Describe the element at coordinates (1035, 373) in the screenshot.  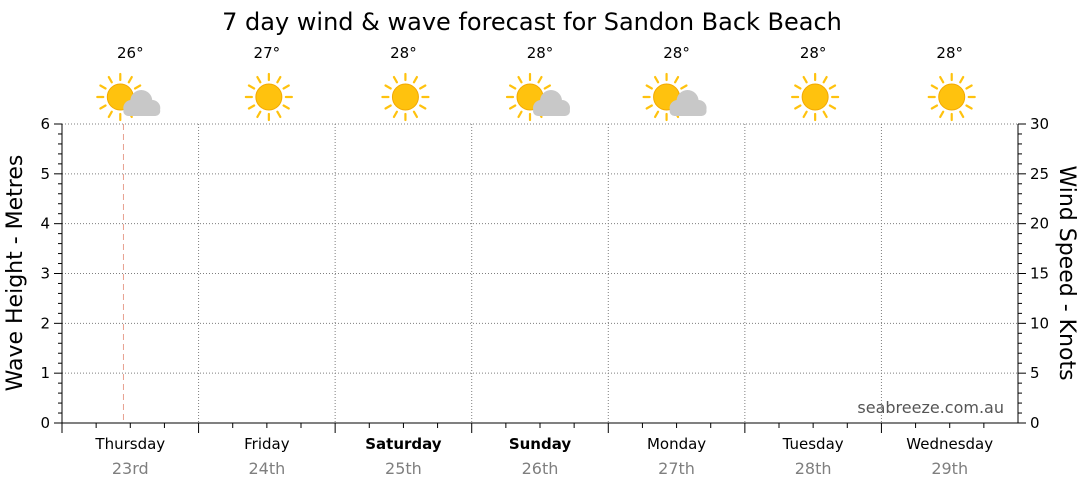
I see `y-right-tick-label: 5` at that location.